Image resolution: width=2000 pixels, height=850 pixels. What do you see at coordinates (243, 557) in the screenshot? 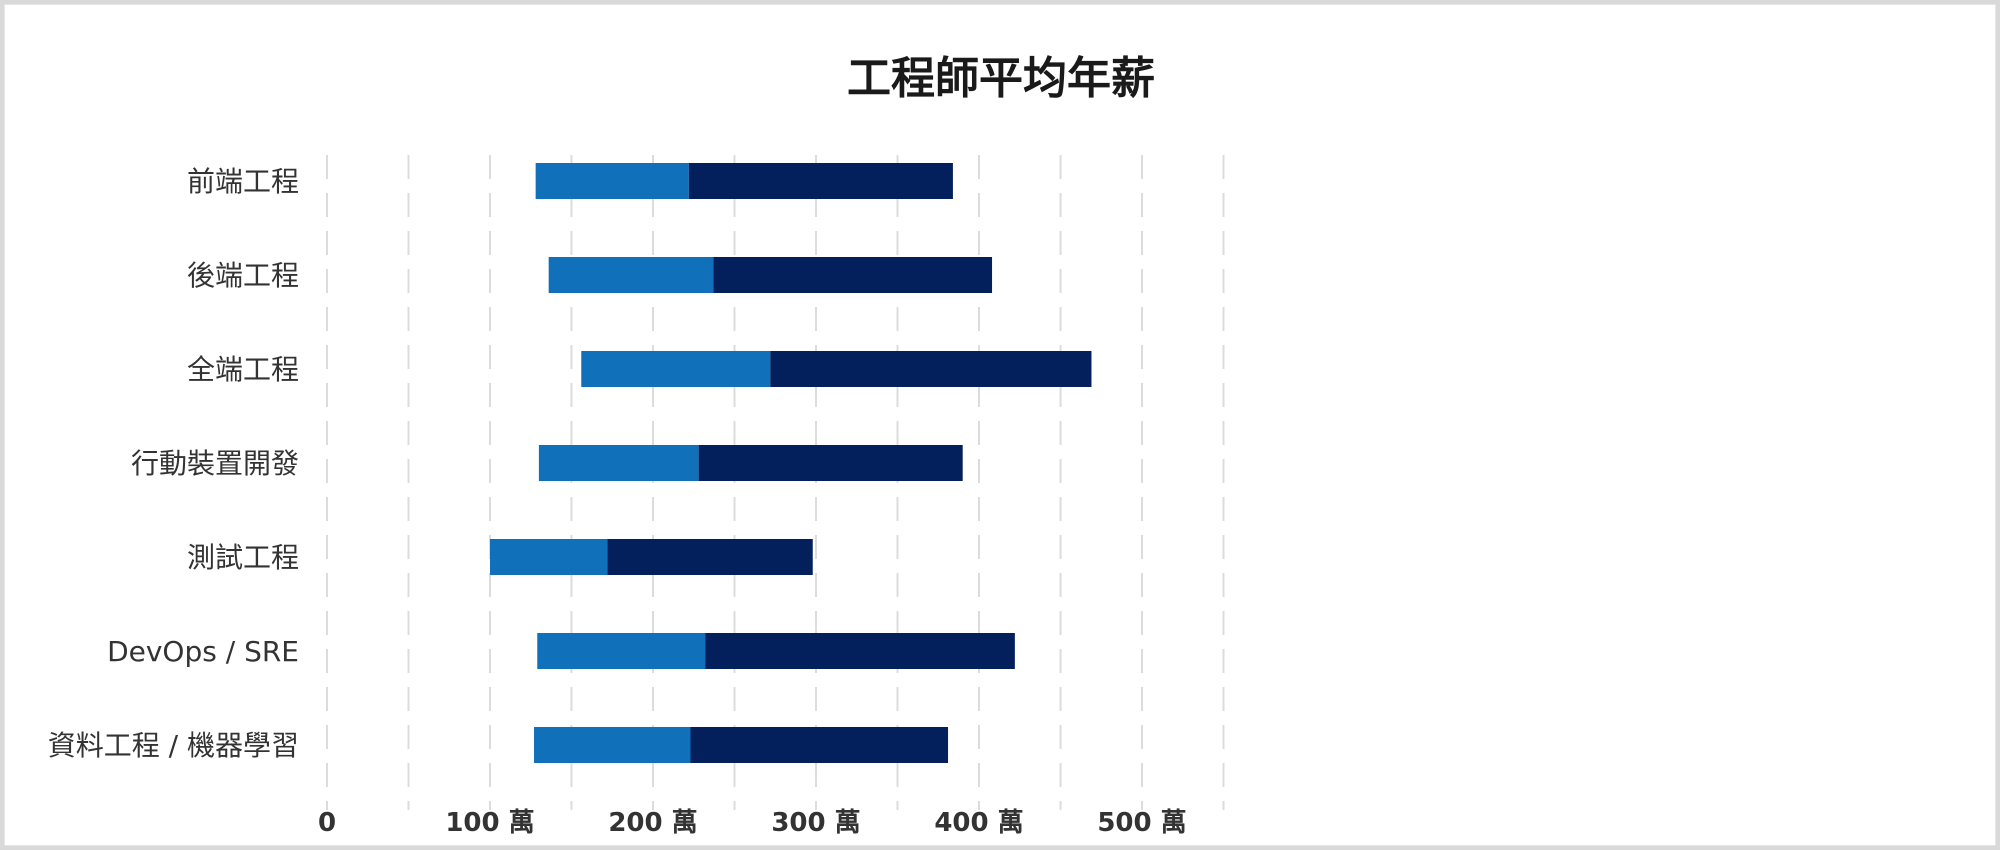
I see `category-label: 測試工程` at bounding box center [243, 557].